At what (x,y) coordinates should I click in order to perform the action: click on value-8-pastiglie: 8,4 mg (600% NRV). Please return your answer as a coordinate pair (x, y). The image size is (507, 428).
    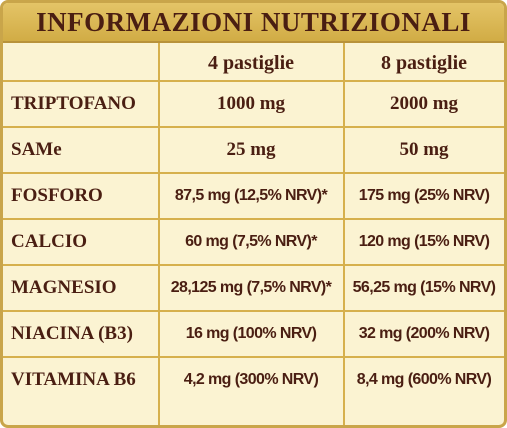
    Looking at the image, I should click on (424, 379).